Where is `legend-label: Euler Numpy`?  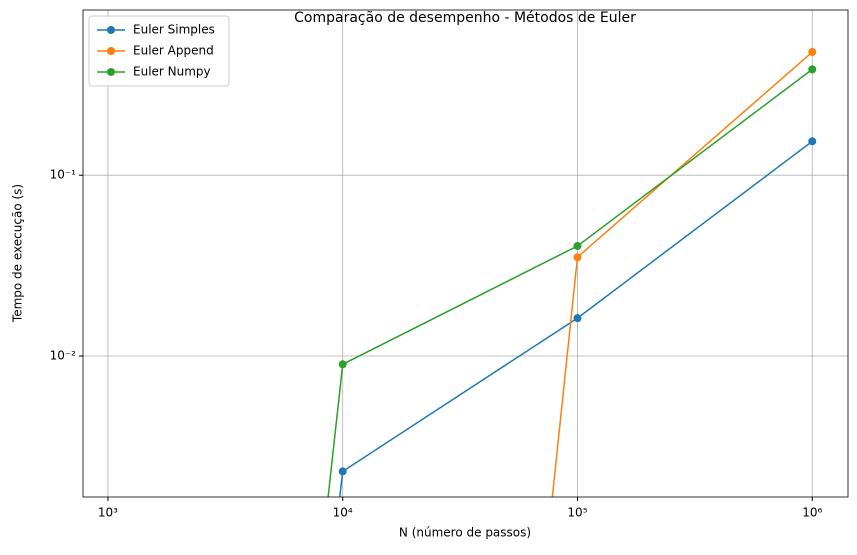 legend-label: Euler Numpy is located at coordinates (172, 72).